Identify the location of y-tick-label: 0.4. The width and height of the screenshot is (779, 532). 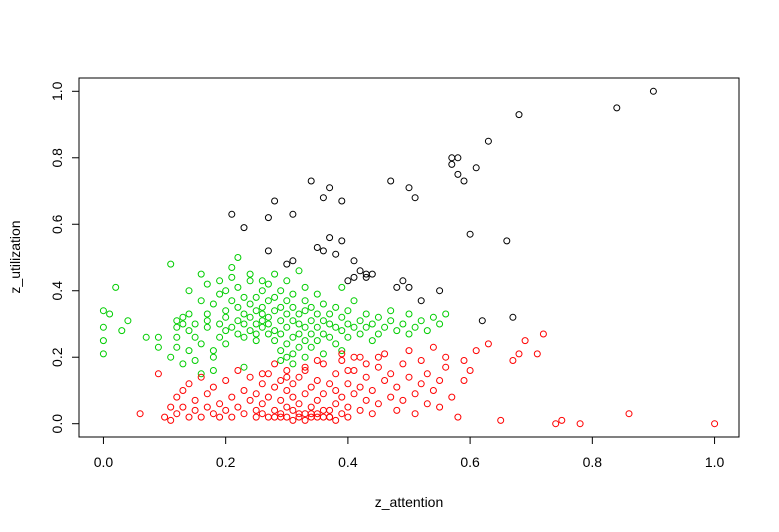
(57, 291).